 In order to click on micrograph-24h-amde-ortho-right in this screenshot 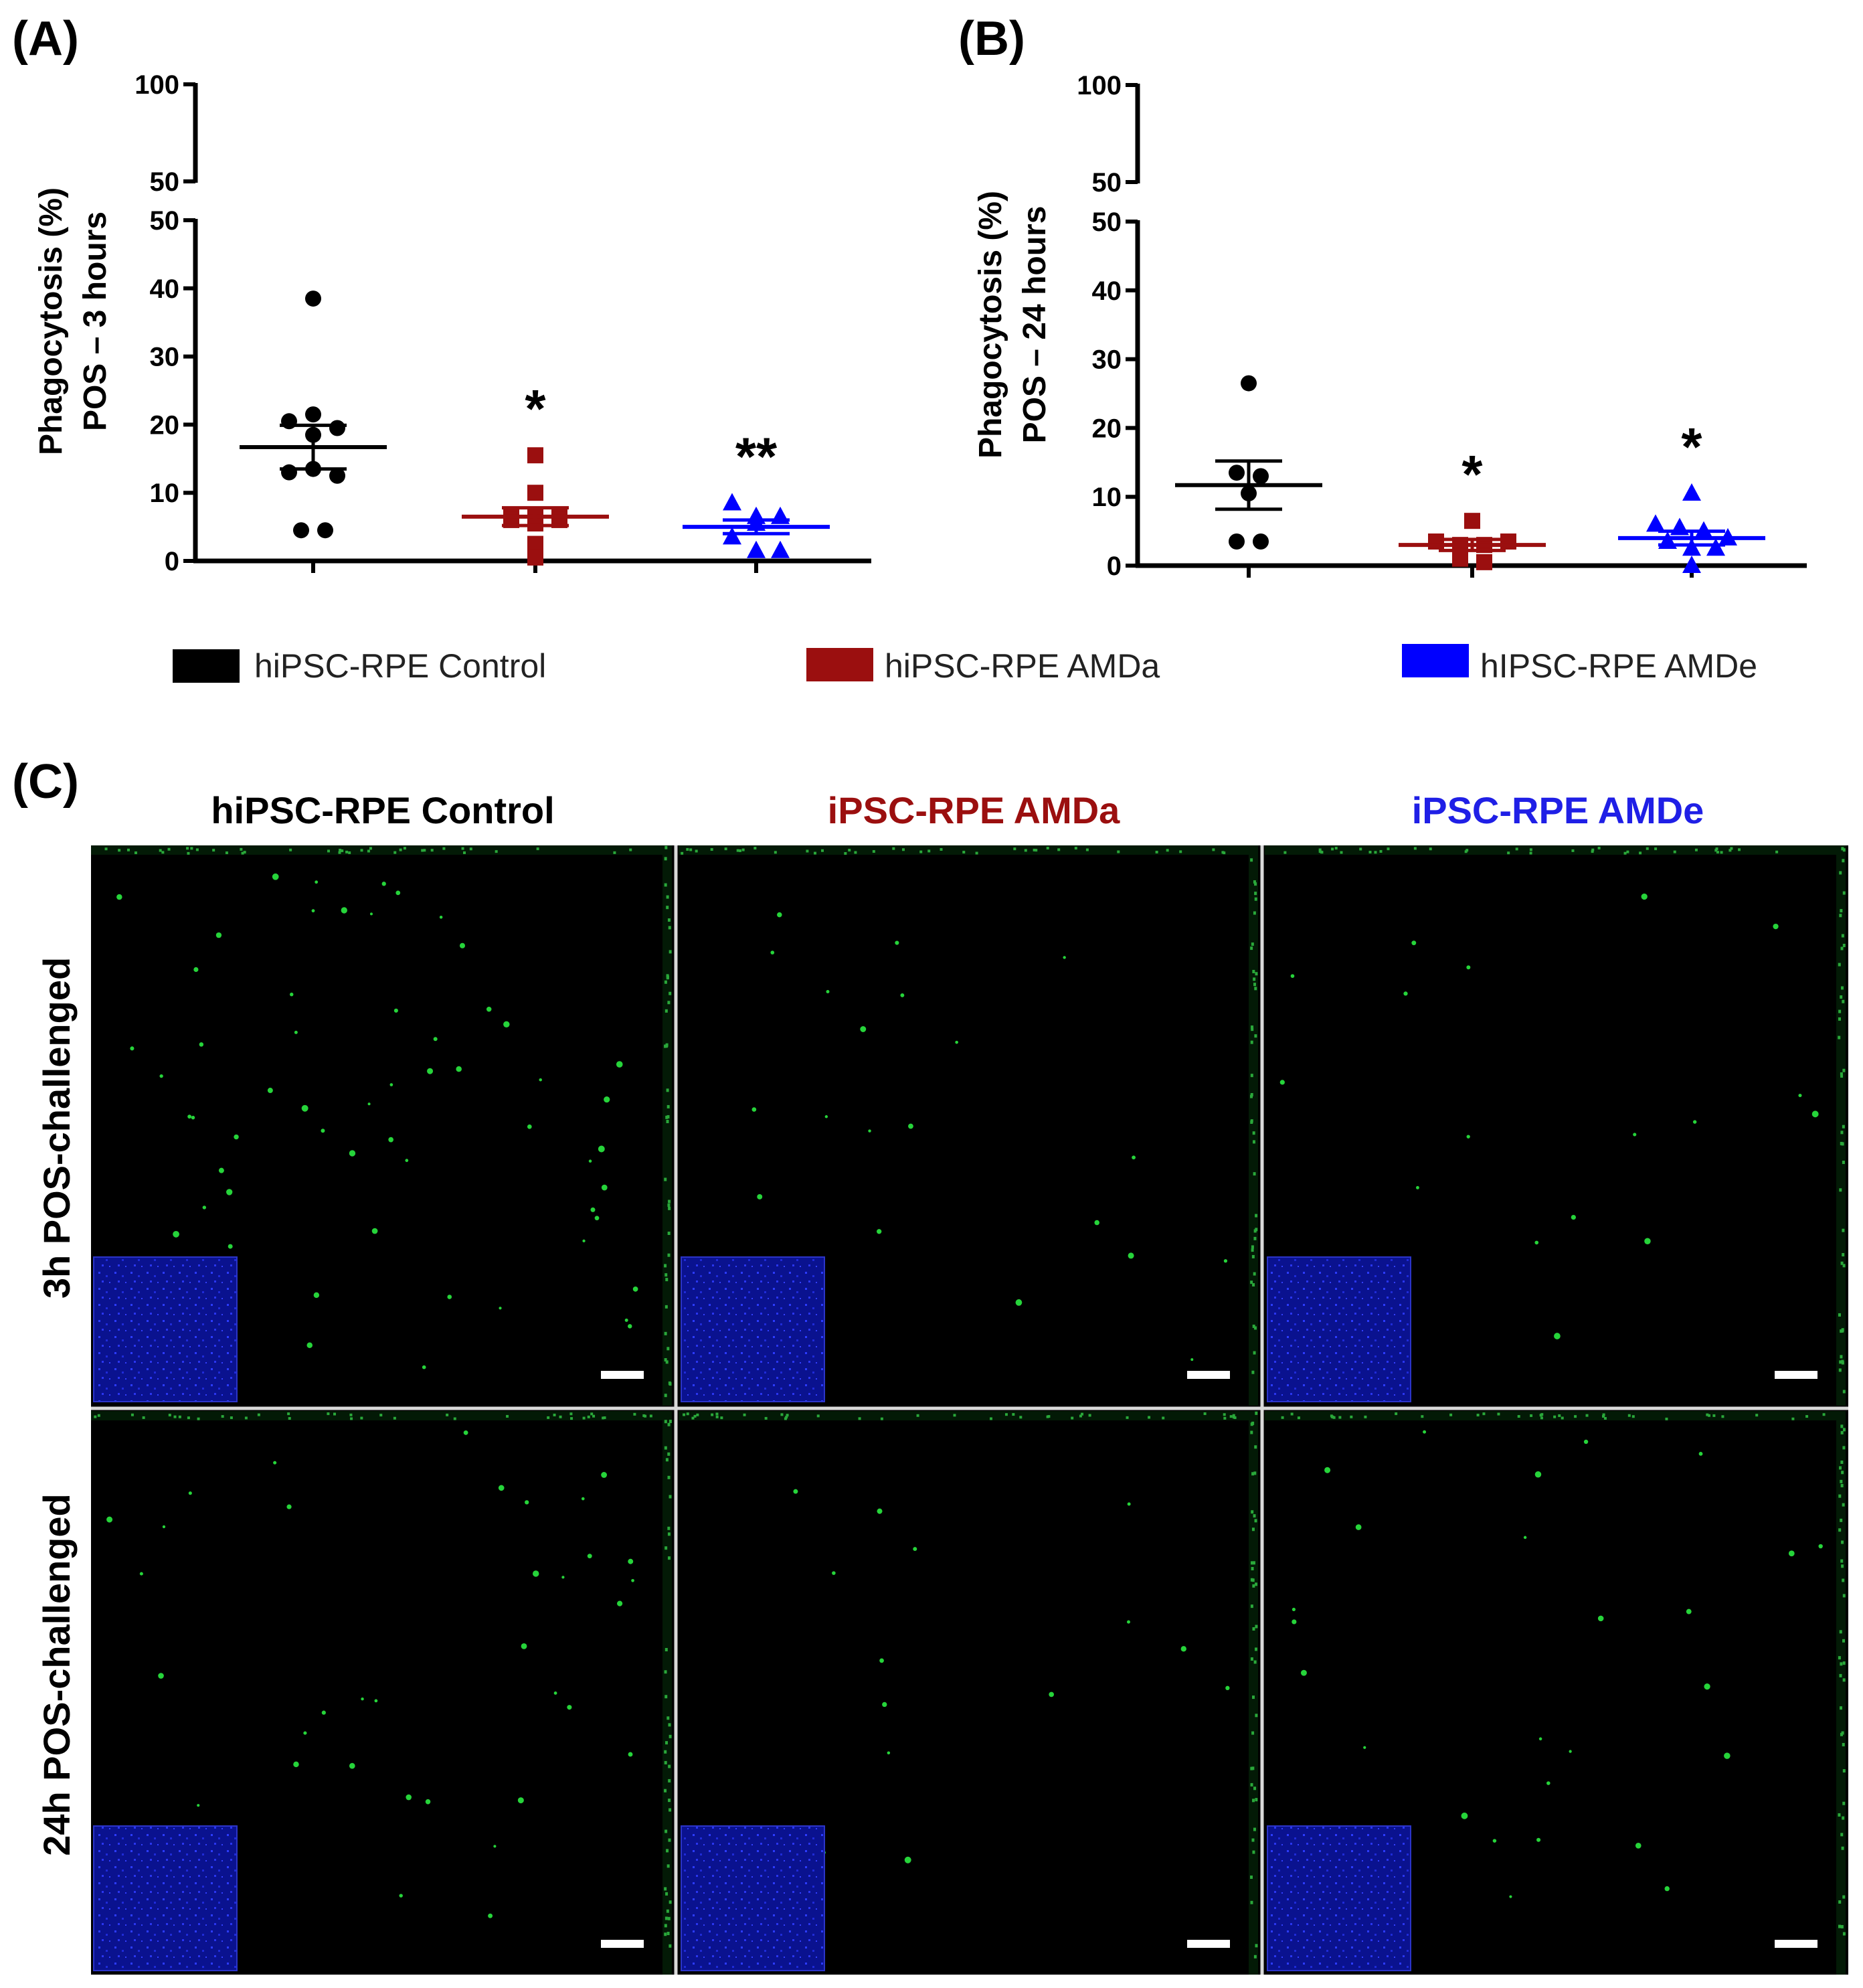, I will do `click(1841, 1693)`.